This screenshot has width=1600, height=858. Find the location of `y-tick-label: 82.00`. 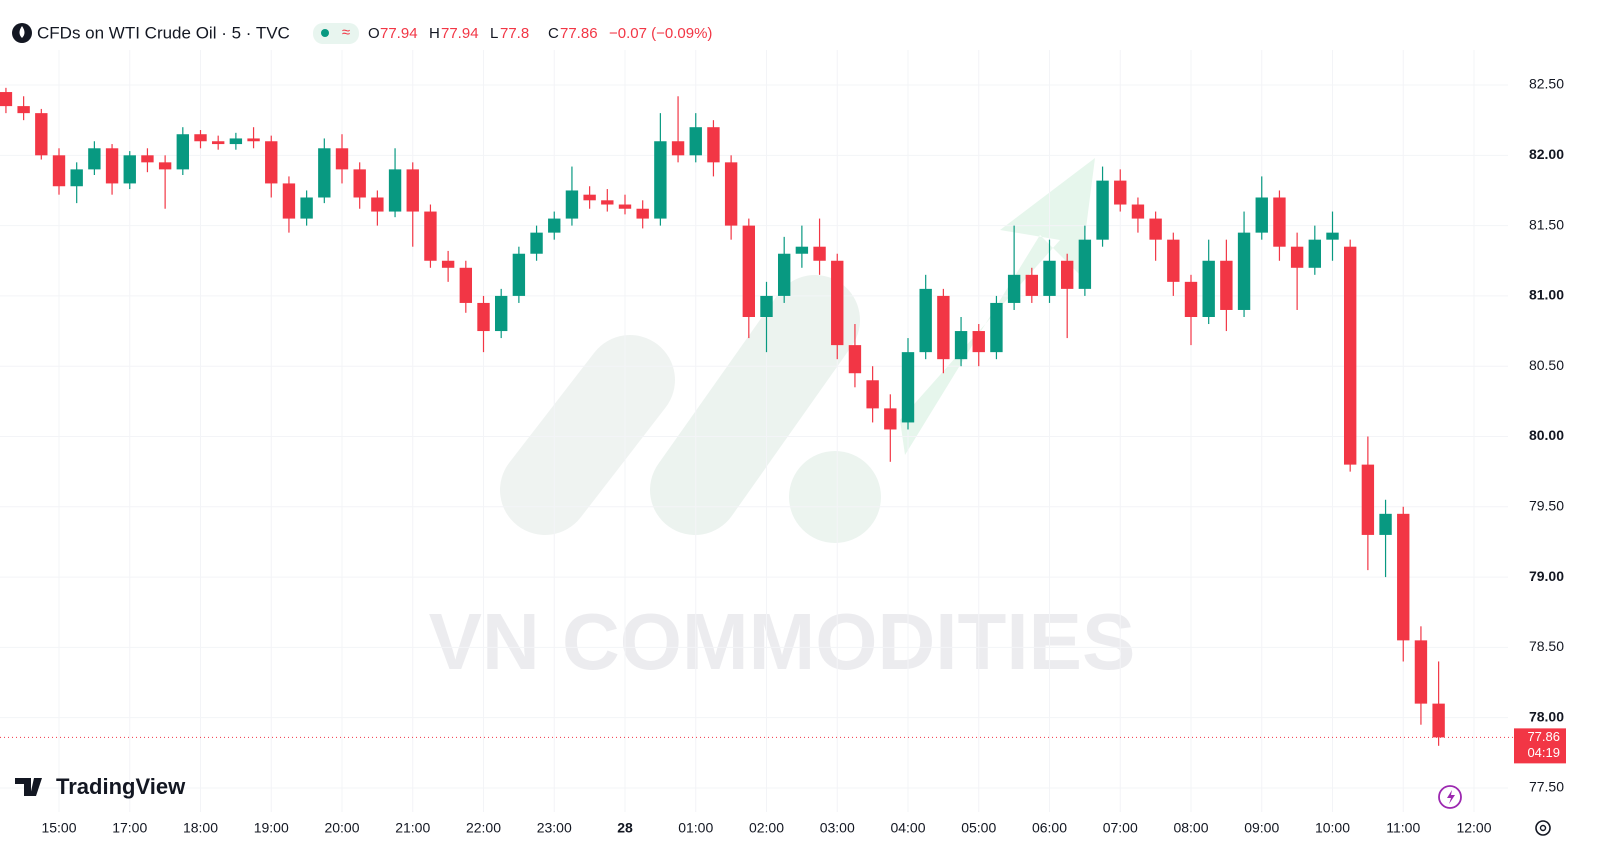

y-tick-label: 82.00 is located at coordinates (1546, 154).